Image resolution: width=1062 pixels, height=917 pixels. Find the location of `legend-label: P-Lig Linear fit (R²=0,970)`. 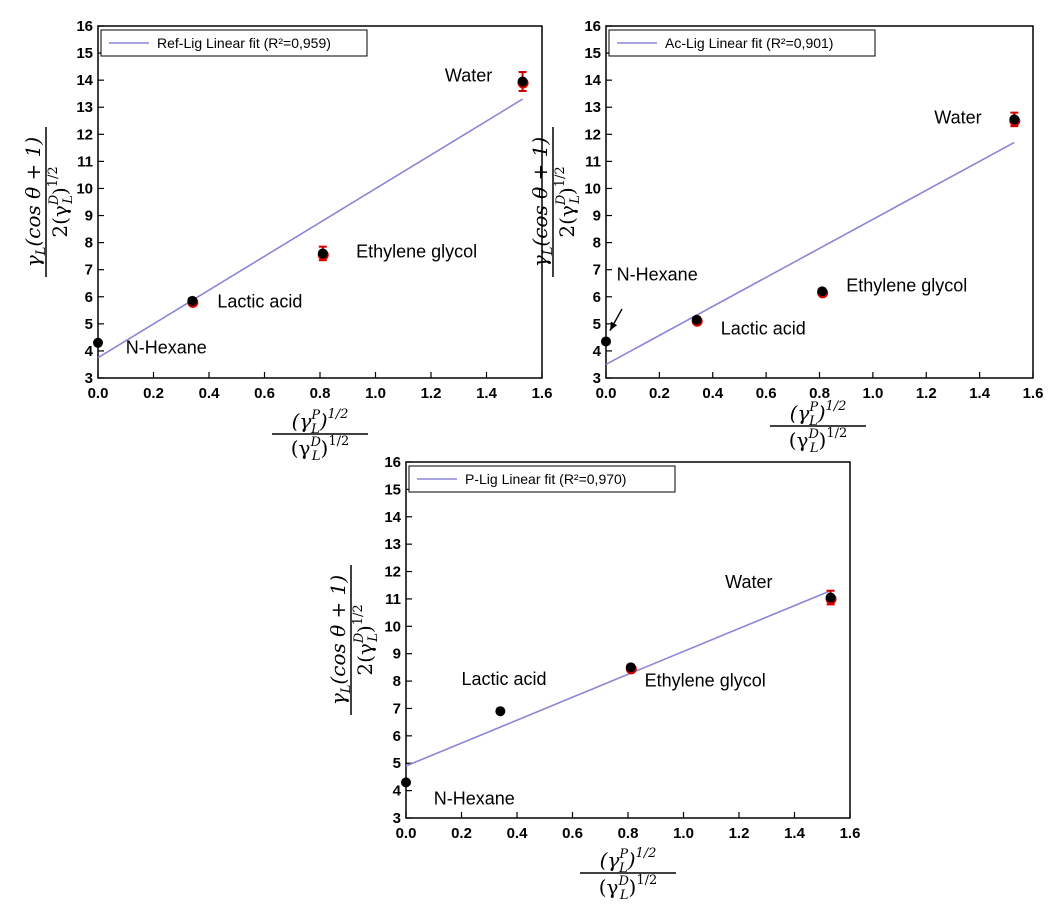

legend-label: P-Lig Linear fit (R²=0,970) is located at coordinates (545, 479).